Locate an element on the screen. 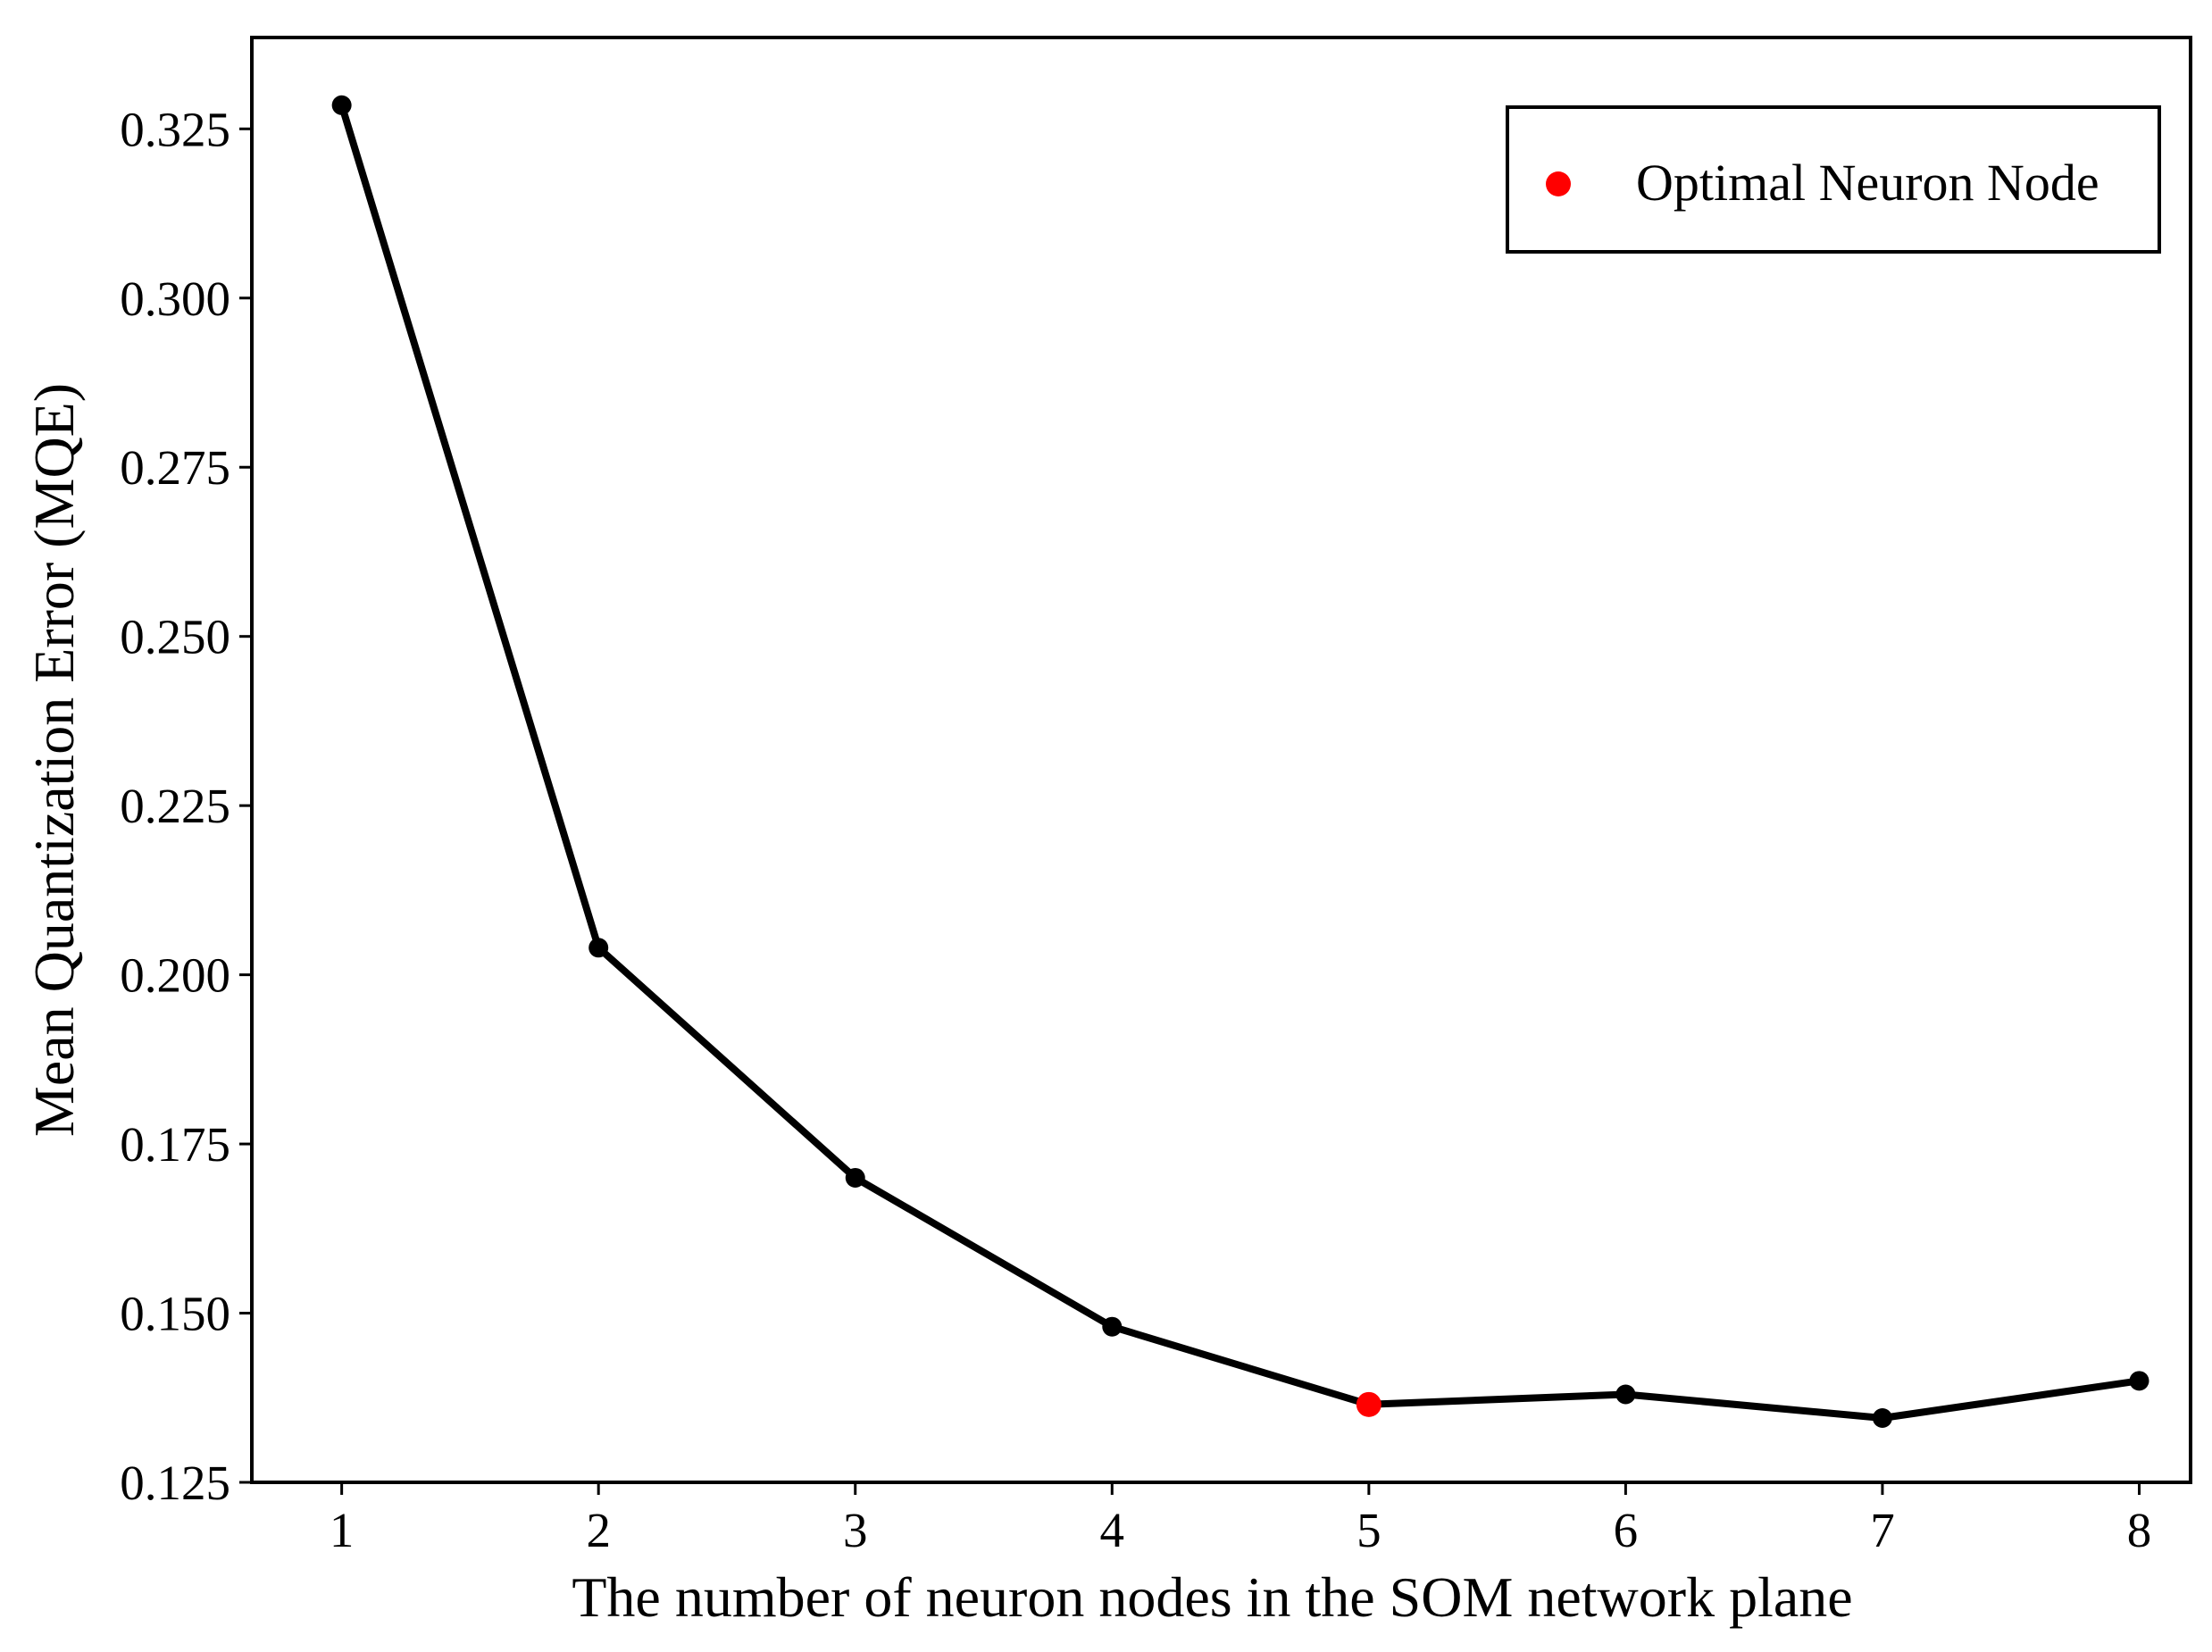 This screenshot has height=1652, width=2212. y-tick-label: 0.125 is located at coordinates (175, 1483).